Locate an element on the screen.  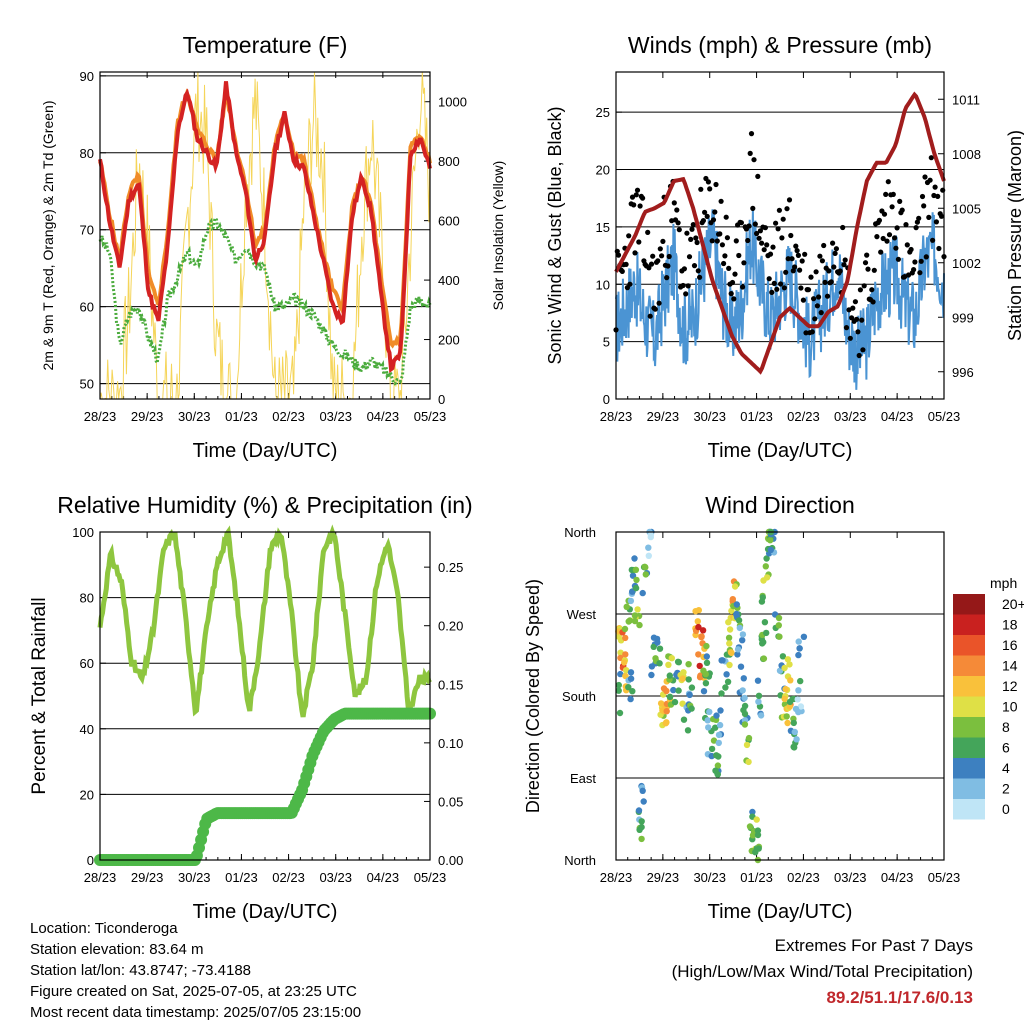
extremes-legend: (High/Low/Max Wind/Total Precipitation) is located at coordinates (822, 971).